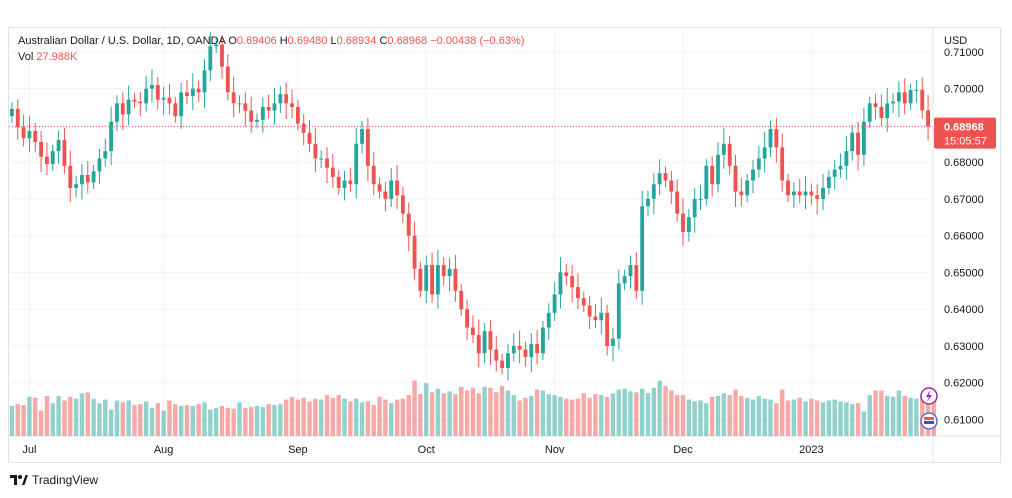 Image resolution: width=1012 pixels, height=498 pixels. I want to click on last-price-badge, so click(965, 133).